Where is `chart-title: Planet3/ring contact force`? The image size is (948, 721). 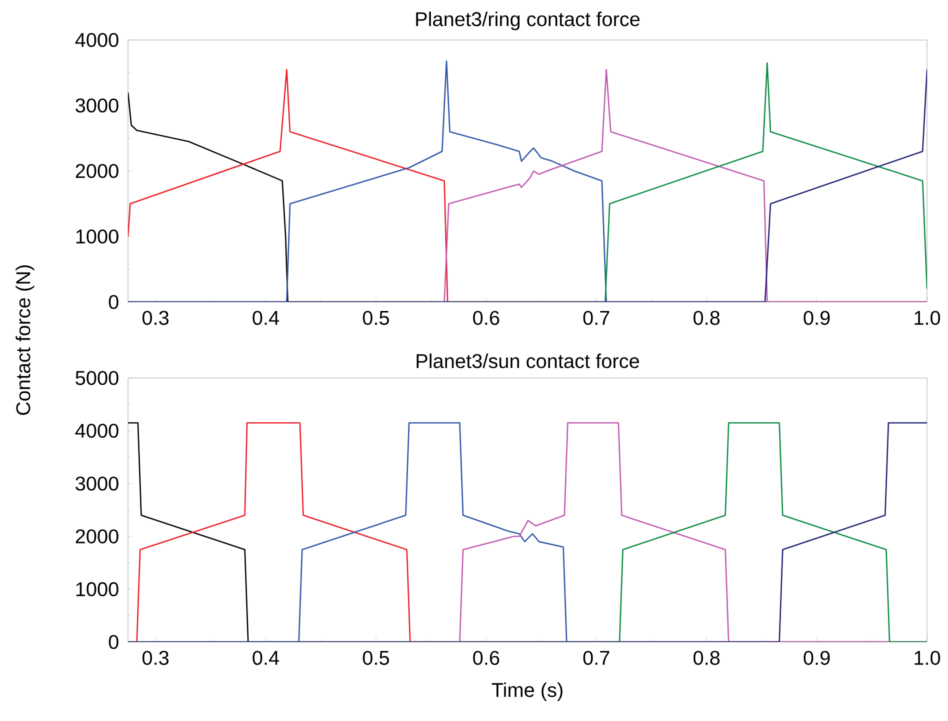 chart-title: Planet3/ring contact force is located at coordinates (528, 21).